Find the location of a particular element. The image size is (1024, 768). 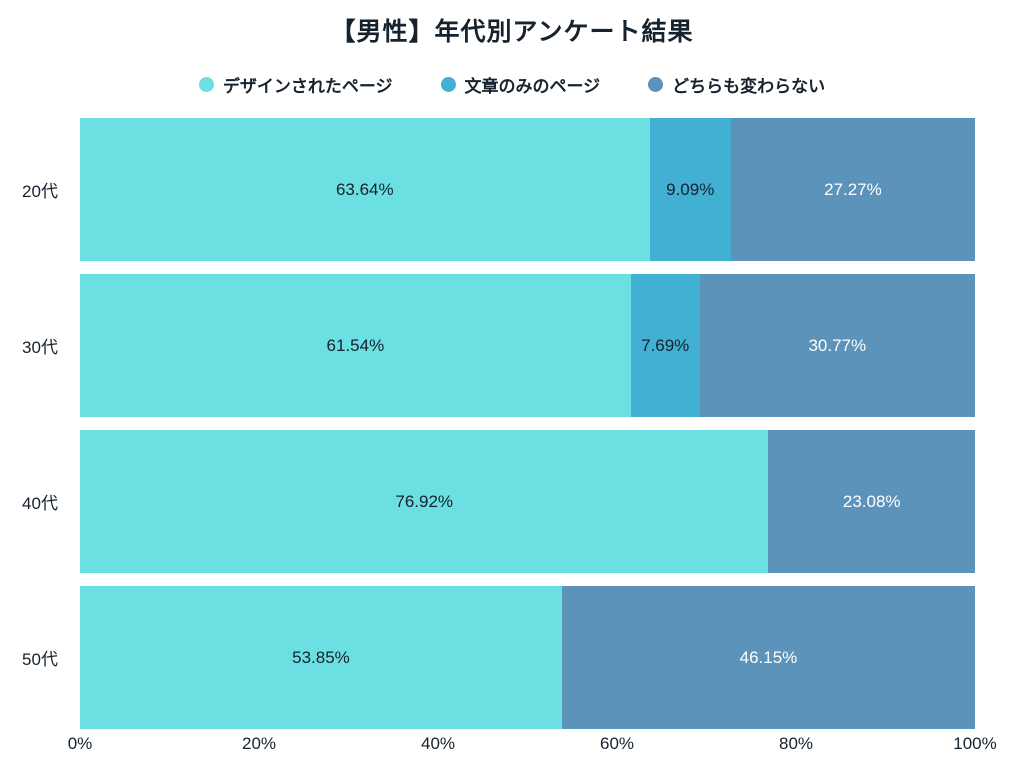

x-axis-tick: 100% is located at coordinates (975, 743).